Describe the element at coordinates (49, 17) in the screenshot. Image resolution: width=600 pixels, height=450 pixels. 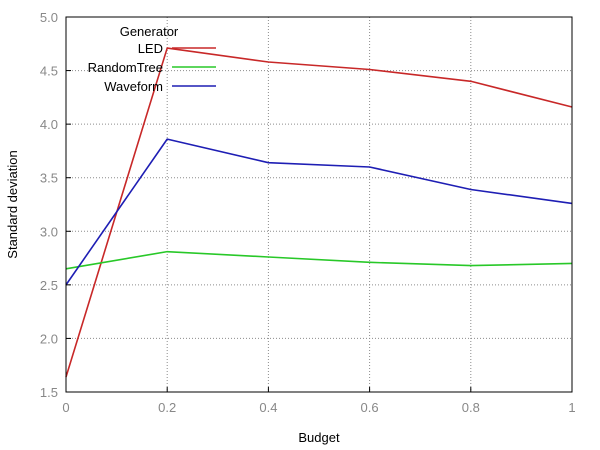
I see `y-tick-label: 5.0` at that location.